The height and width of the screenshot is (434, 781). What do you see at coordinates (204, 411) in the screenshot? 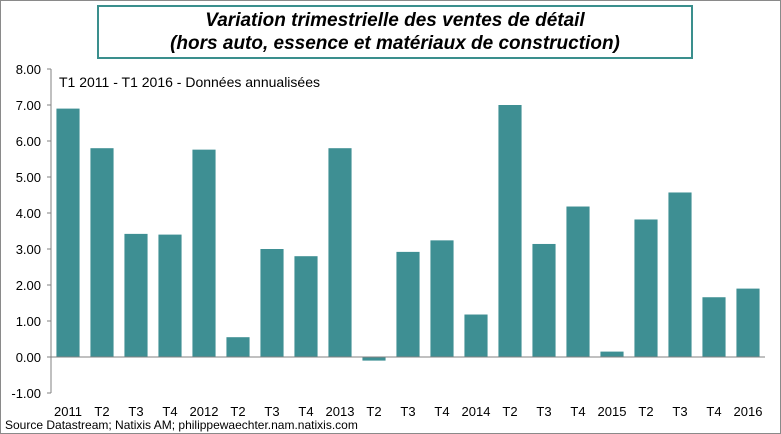
I see `x-tick-label: 2012` at bounding box center [204, 411].